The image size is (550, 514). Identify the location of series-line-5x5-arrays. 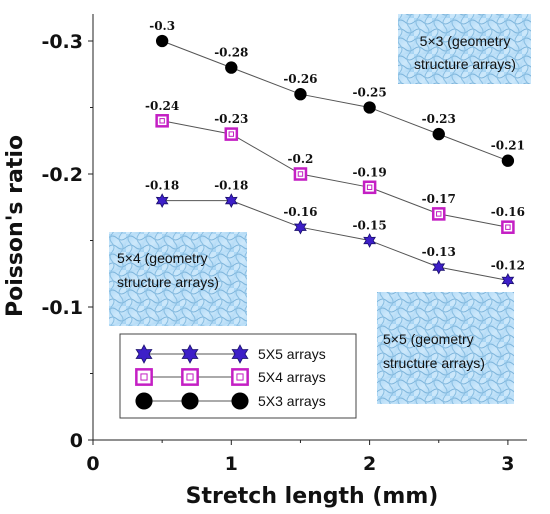
(335, 240).